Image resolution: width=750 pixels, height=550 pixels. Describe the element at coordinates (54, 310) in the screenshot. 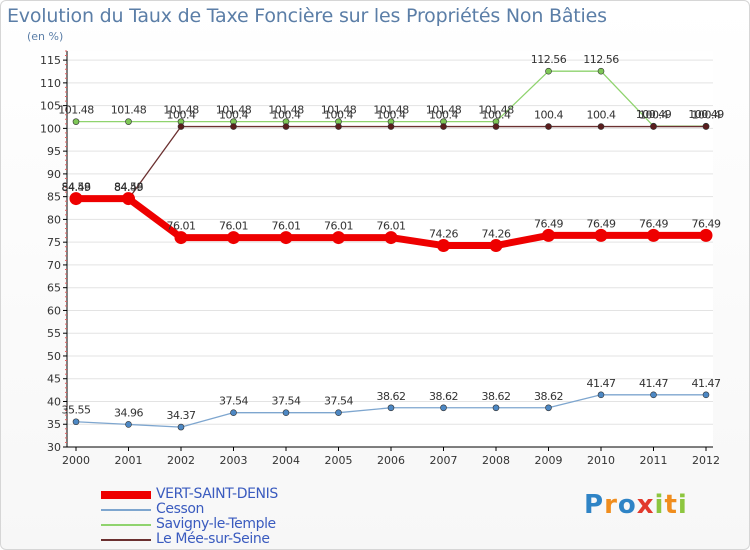

I see `y-tick-label: 60` at that location.